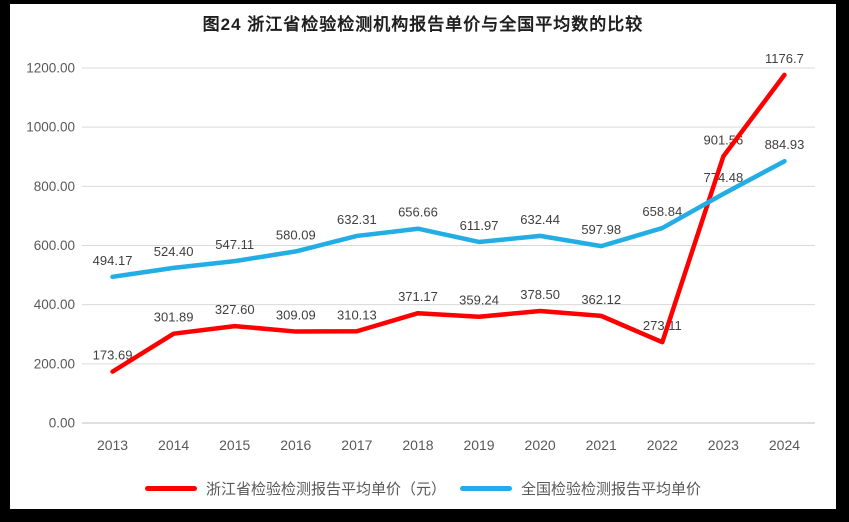 Image resolution: width=849 pixels, height=522 pixels. I want to click on data-label-national: 632.31, so click(357, 219).